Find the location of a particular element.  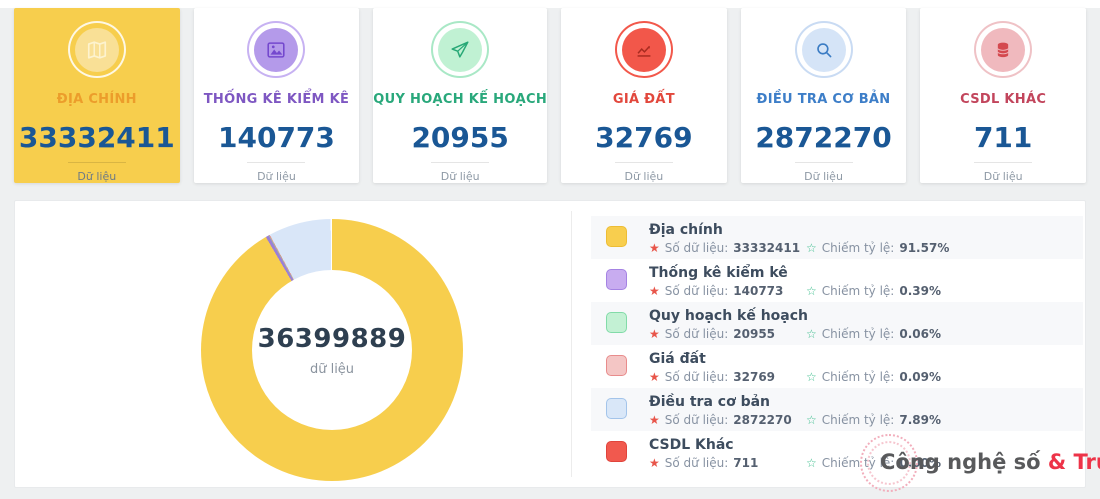

image-icon is located at coordinates (276, 50).